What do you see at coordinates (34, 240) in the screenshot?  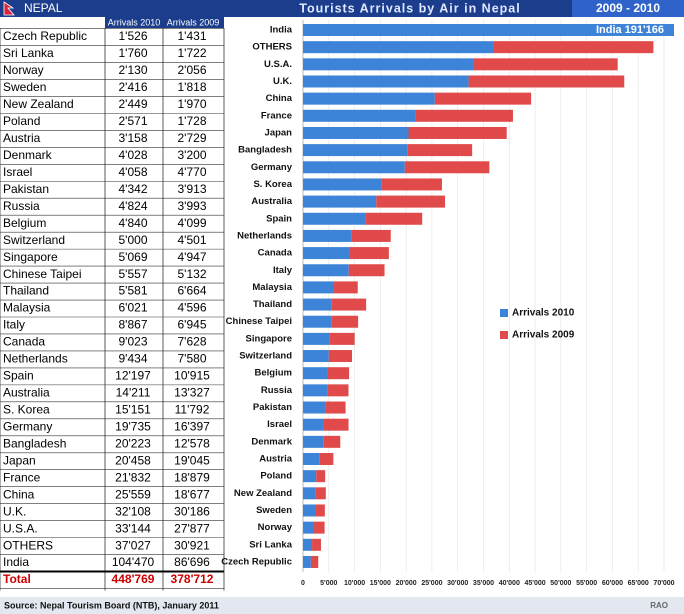 I see `table-country: Switzerland` at bounding box center [34, 240].